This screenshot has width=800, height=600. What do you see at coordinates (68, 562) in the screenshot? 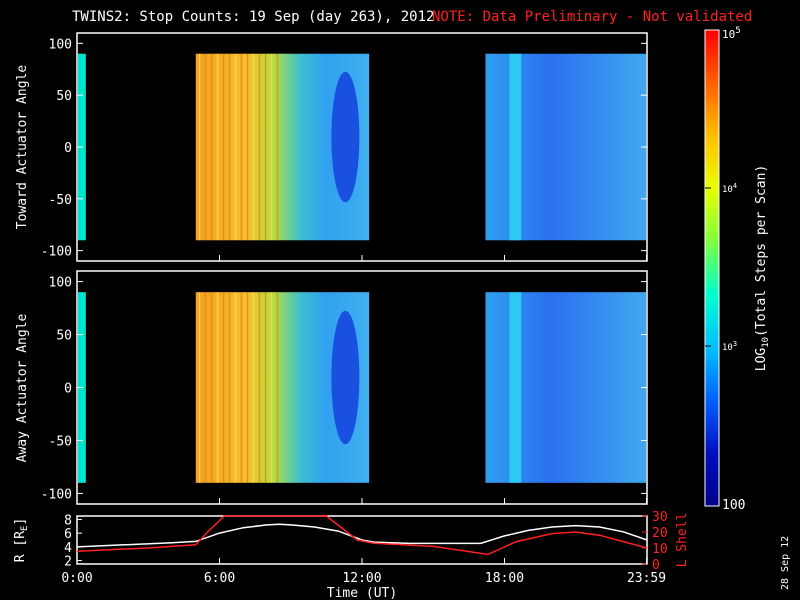
I see `radius-y-tick-label: 2` at bounding box center [68, 562].